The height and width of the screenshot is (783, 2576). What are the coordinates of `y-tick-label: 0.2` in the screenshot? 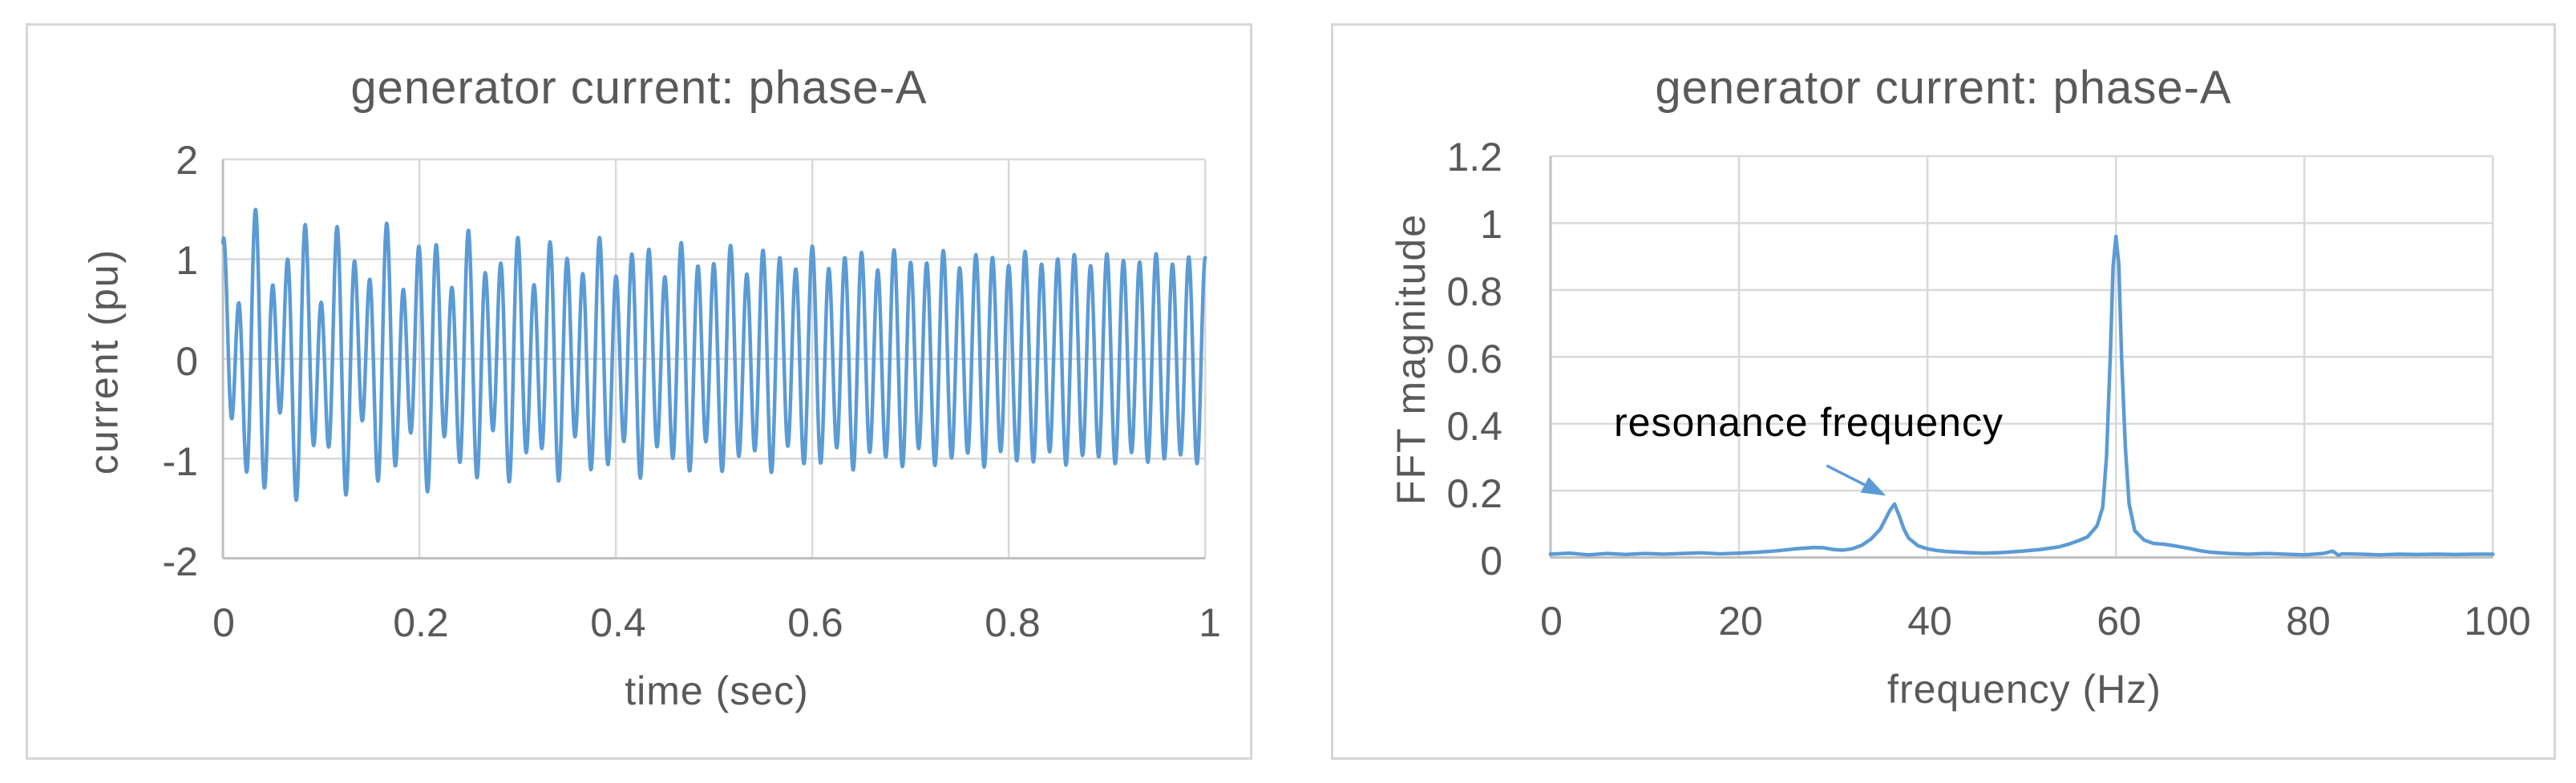 It's located at (1474, 493).